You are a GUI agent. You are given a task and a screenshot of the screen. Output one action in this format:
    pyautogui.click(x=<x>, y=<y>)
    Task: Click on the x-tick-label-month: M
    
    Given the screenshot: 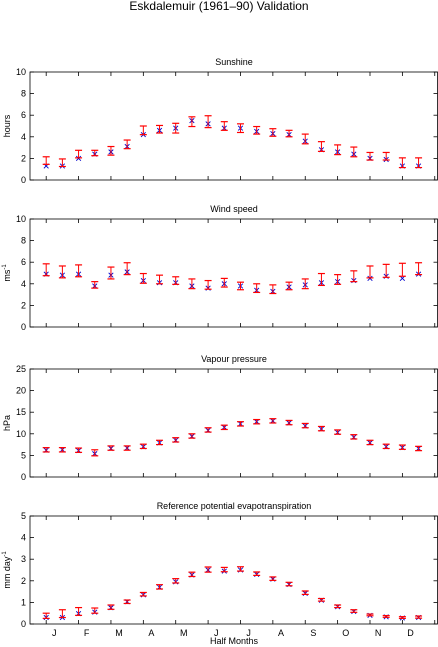 What is the action you would take?
    pyautogui.click(x=119, y=633)
    